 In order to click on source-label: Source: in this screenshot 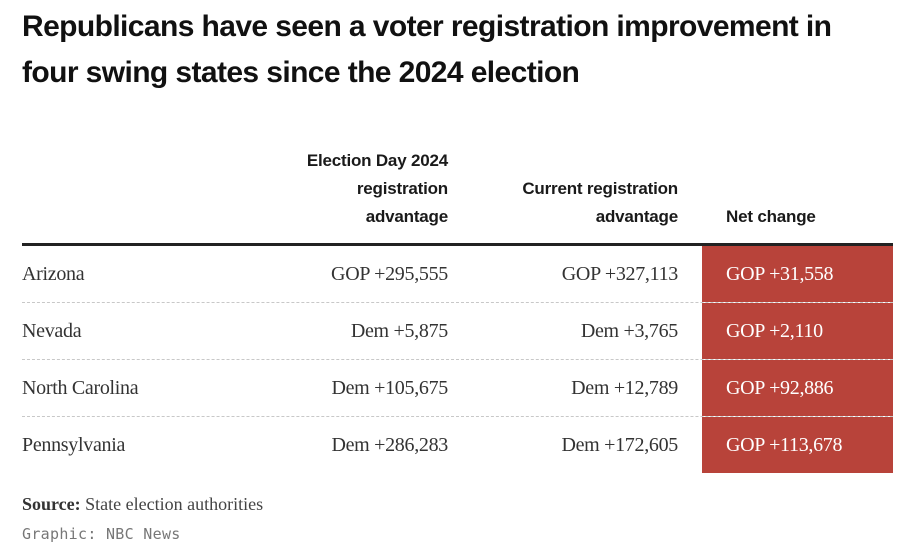, I will do `click(51, 504)`.